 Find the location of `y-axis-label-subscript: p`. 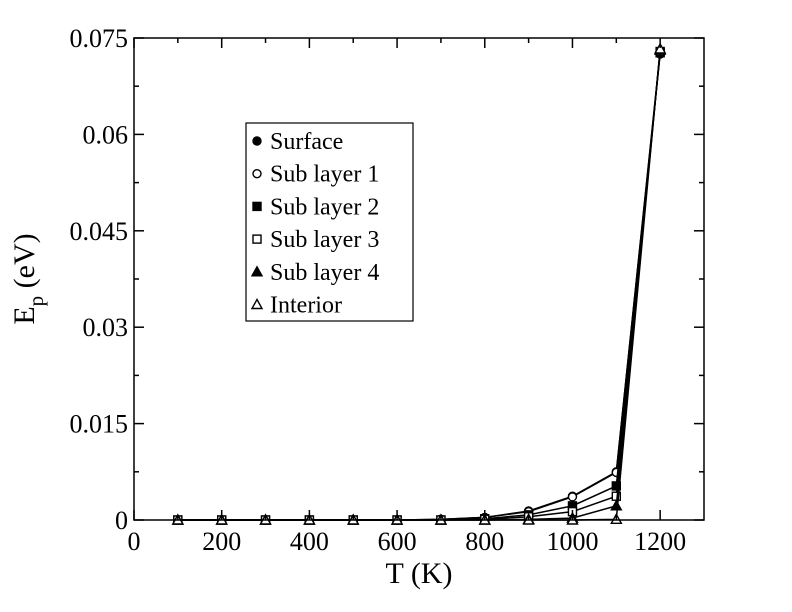

y-axis-label-subscript: p is located at coordinates (36, 301).